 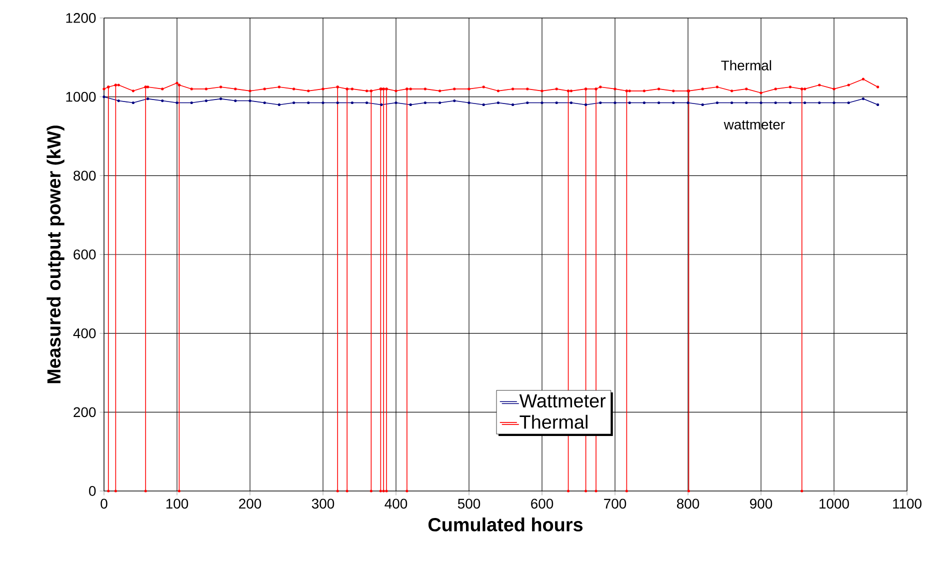 What do you see at coordinates (615, 503) in the screenshot?
I see `x-tick-label: 700` at bounding box center [615, 503].